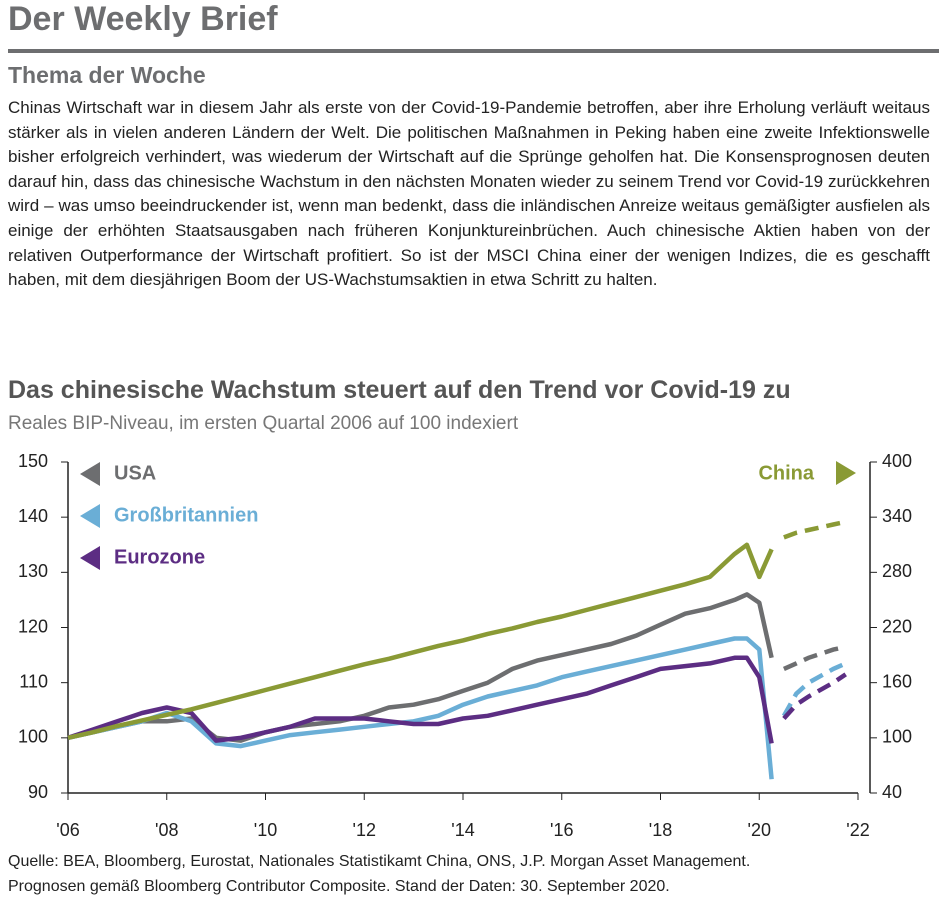  What do you see at coordinates (897, 681) in the screenshot?
I see `y2-tick-label: 160` at bounding box center [897, 681].